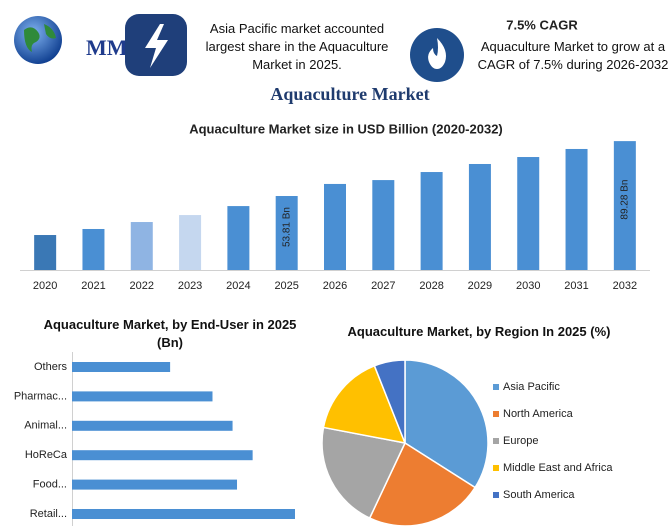 The height and width of the screenshot is (531, 670). I want to click on logo-land, so click(40, 38).